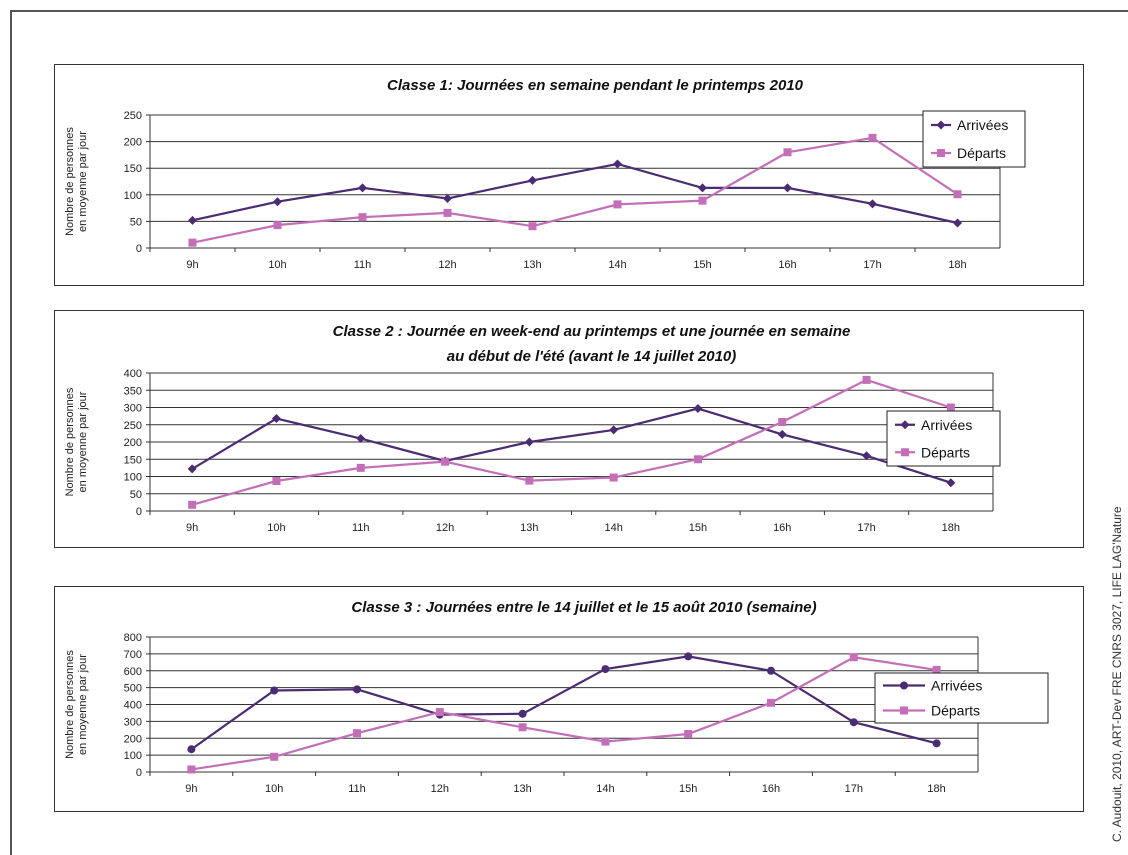 Image resolution: width=1128 pixels, height=855 pixels. What do you see at coordinates (133, 672) in the screenshot?
I see `y-tick-label: 600` at bounding box center [133, 672].